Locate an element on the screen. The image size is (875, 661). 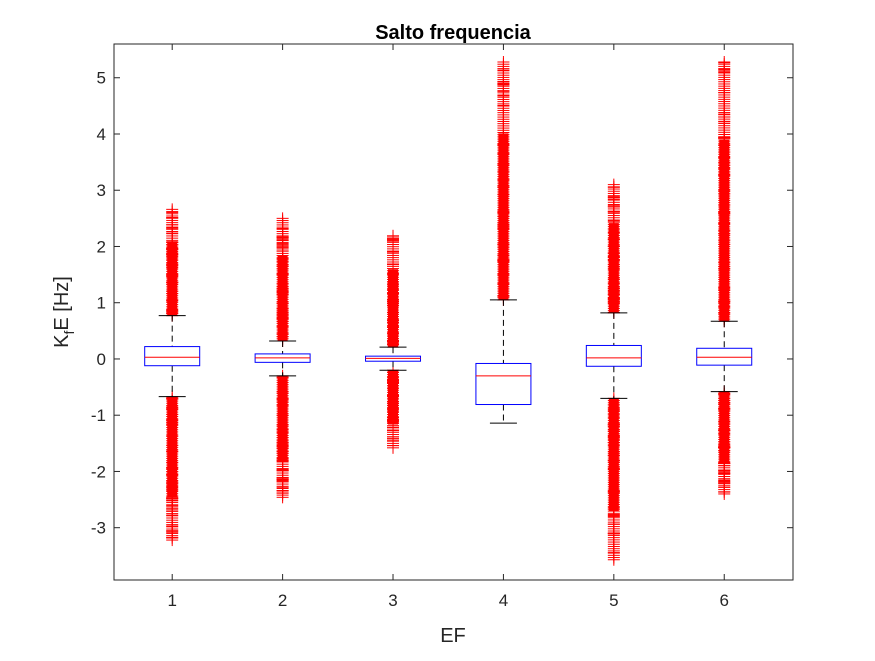
x-tick-label: 1 is located at coordinates (171, 600).